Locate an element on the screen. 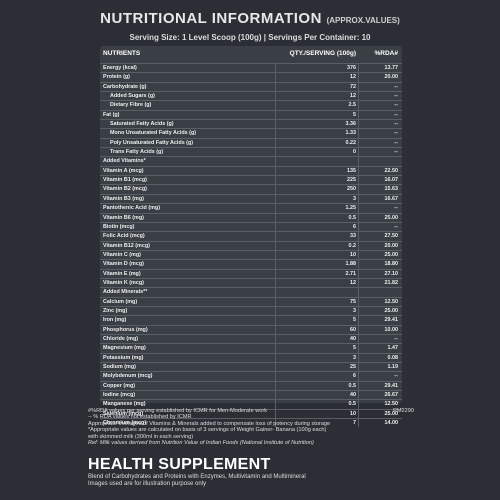 Image resolution: width=500 pixels, height=500 pixels. nutrient-rda: 27.10 is located at coordinates (391, 273).